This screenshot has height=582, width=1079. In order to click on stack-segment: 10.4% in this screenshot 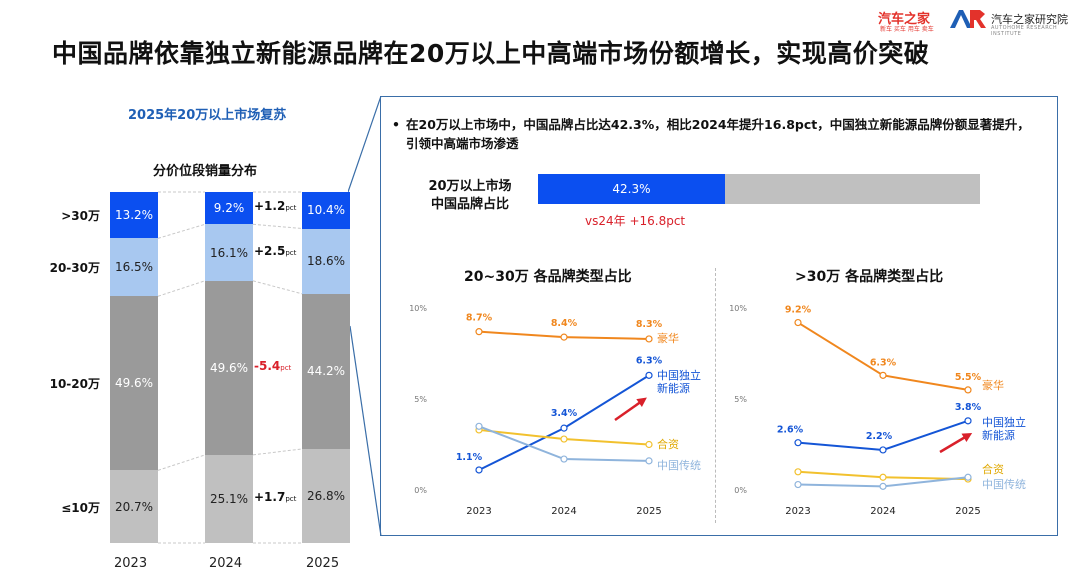, I will do `click(326, 210)`.